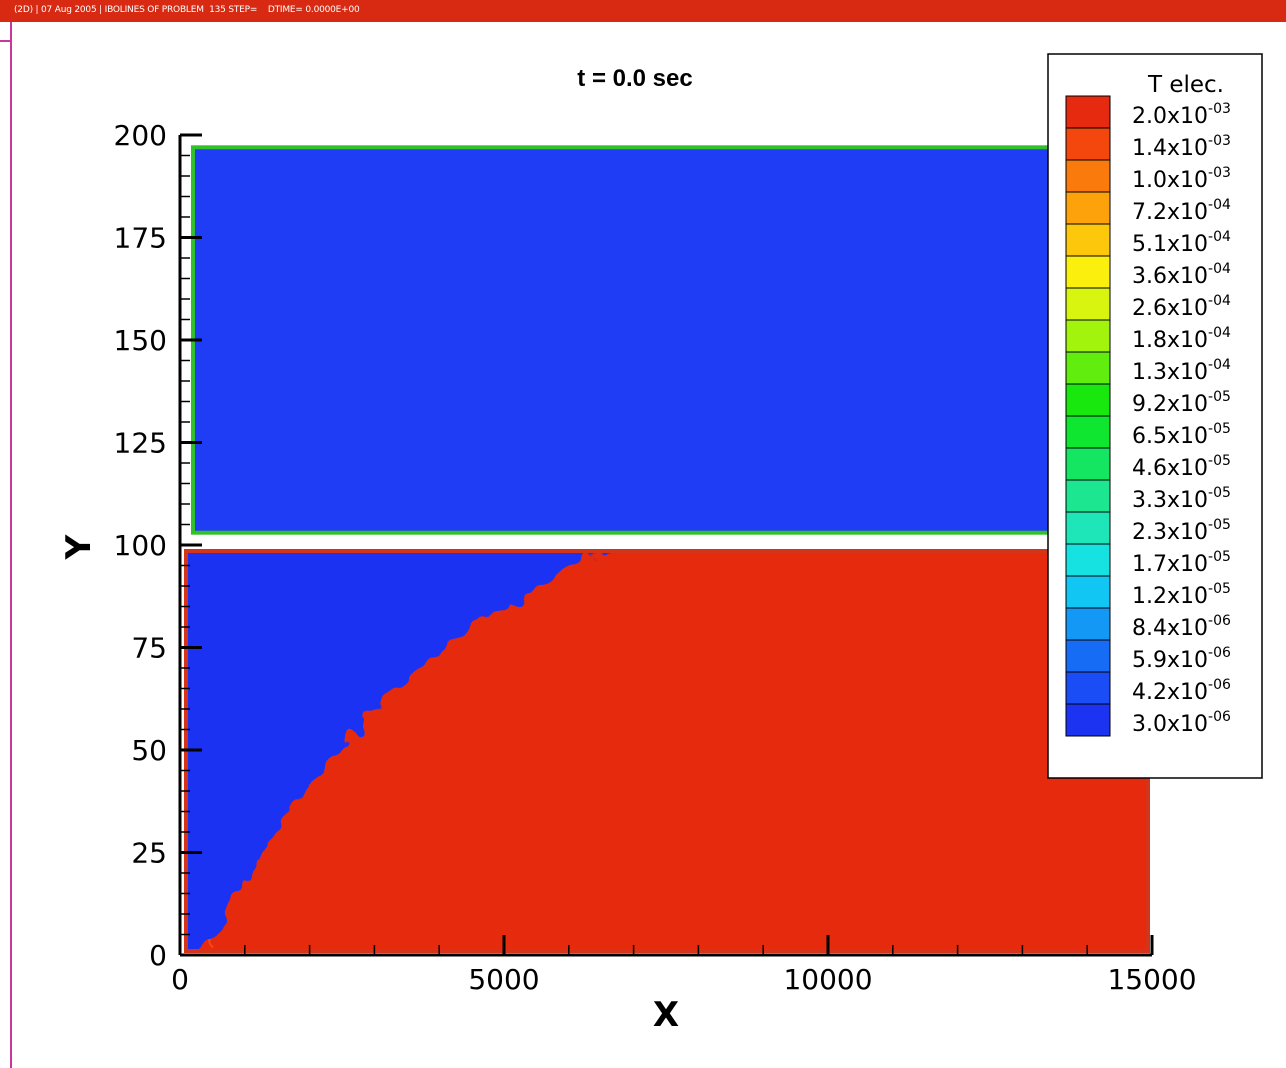 This screenshot has width=1286, height=1068. What do you see at coordinates (1181, 371) in the screenshot?
I see `legend-level-label: 1.3x10-04` at bounding box center [1181, 371].